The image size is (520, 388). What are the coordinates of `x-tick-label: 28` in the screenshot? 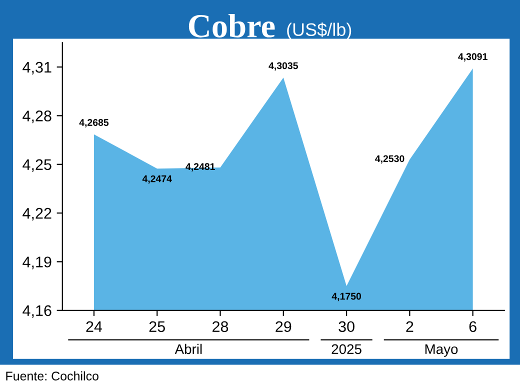 It's located at (220, 326).